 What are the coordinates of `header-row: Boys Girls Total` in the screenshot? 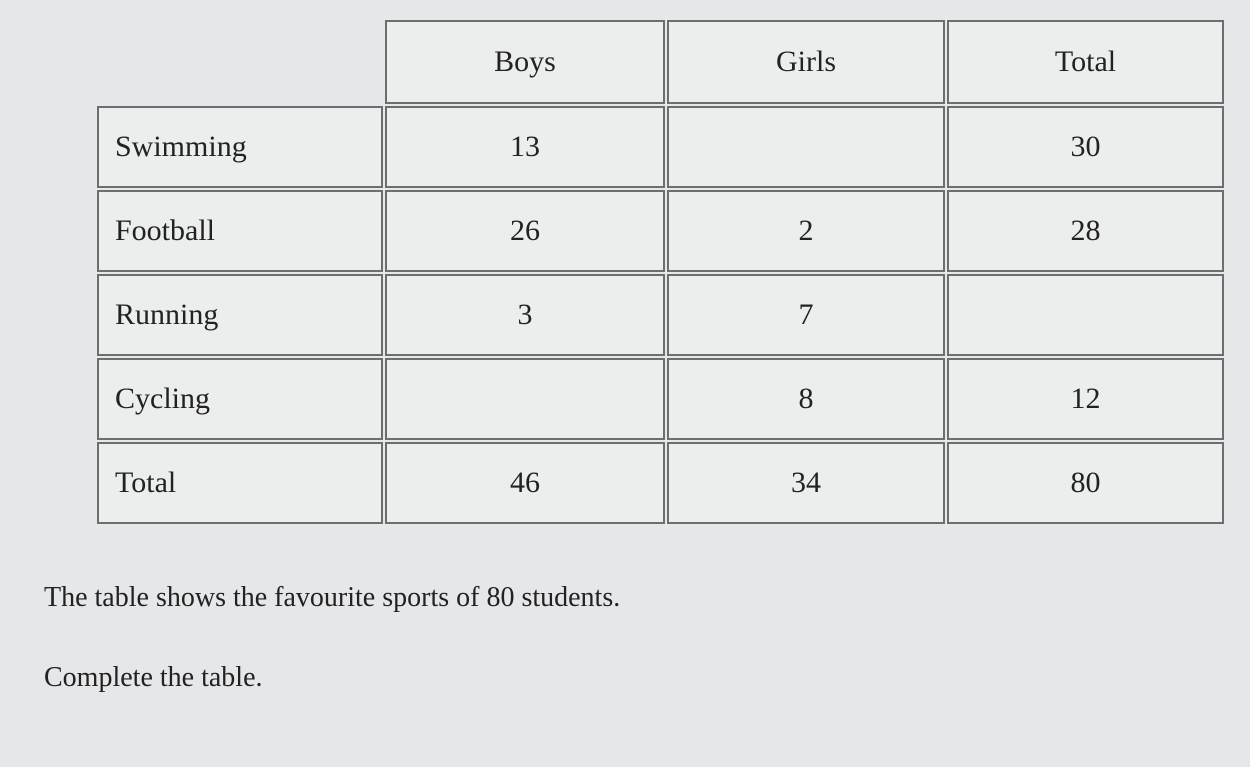 It's located at (660, 62).